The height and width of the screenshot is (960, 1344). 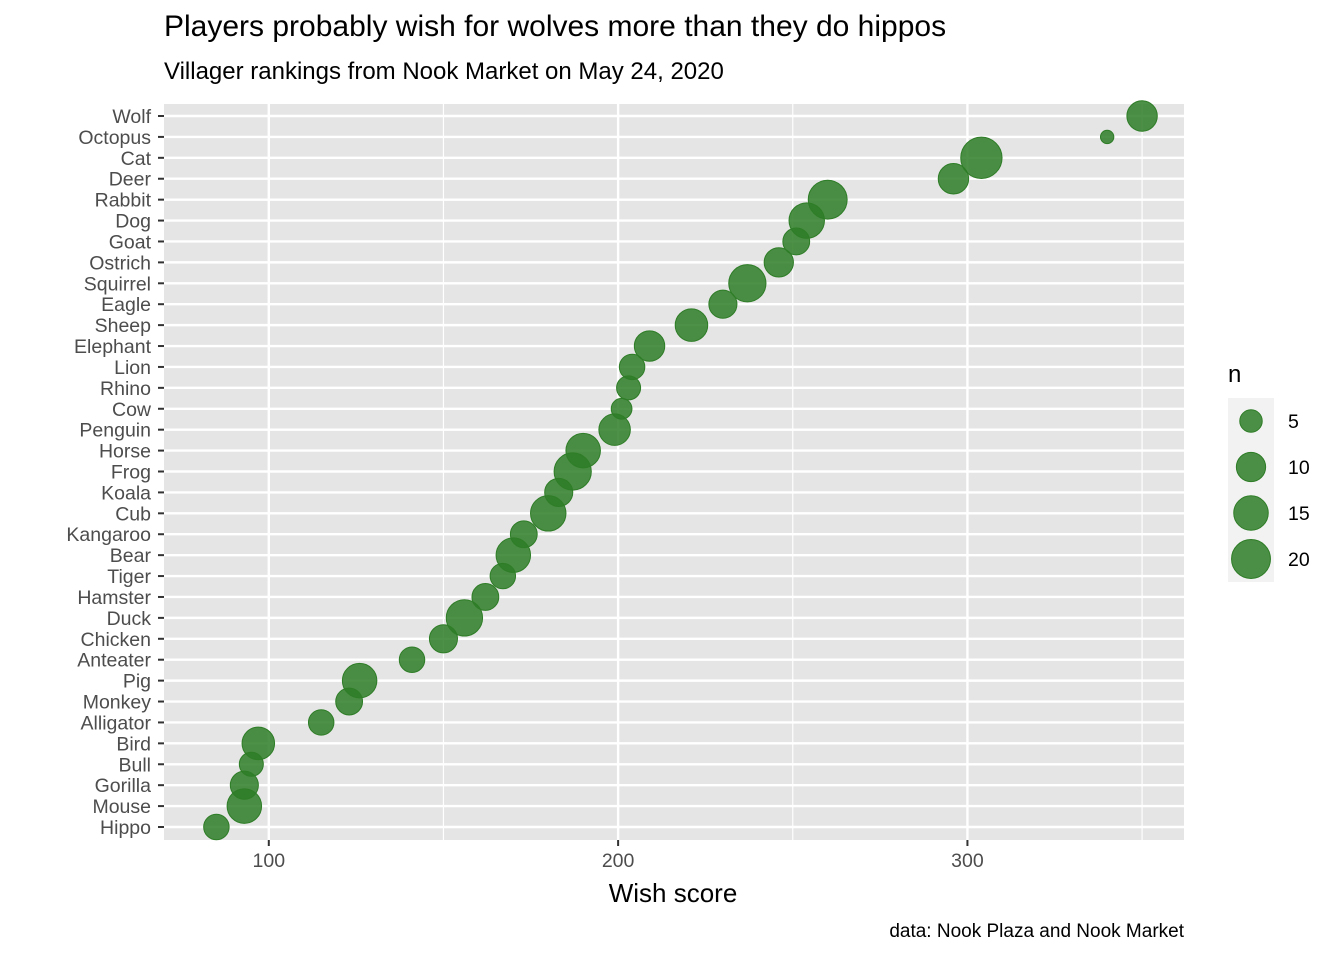 What do you see at coordinates (136, 159) in the screenshot?
I see `y-tick-label: Cat` at bounding box center [136, 159].